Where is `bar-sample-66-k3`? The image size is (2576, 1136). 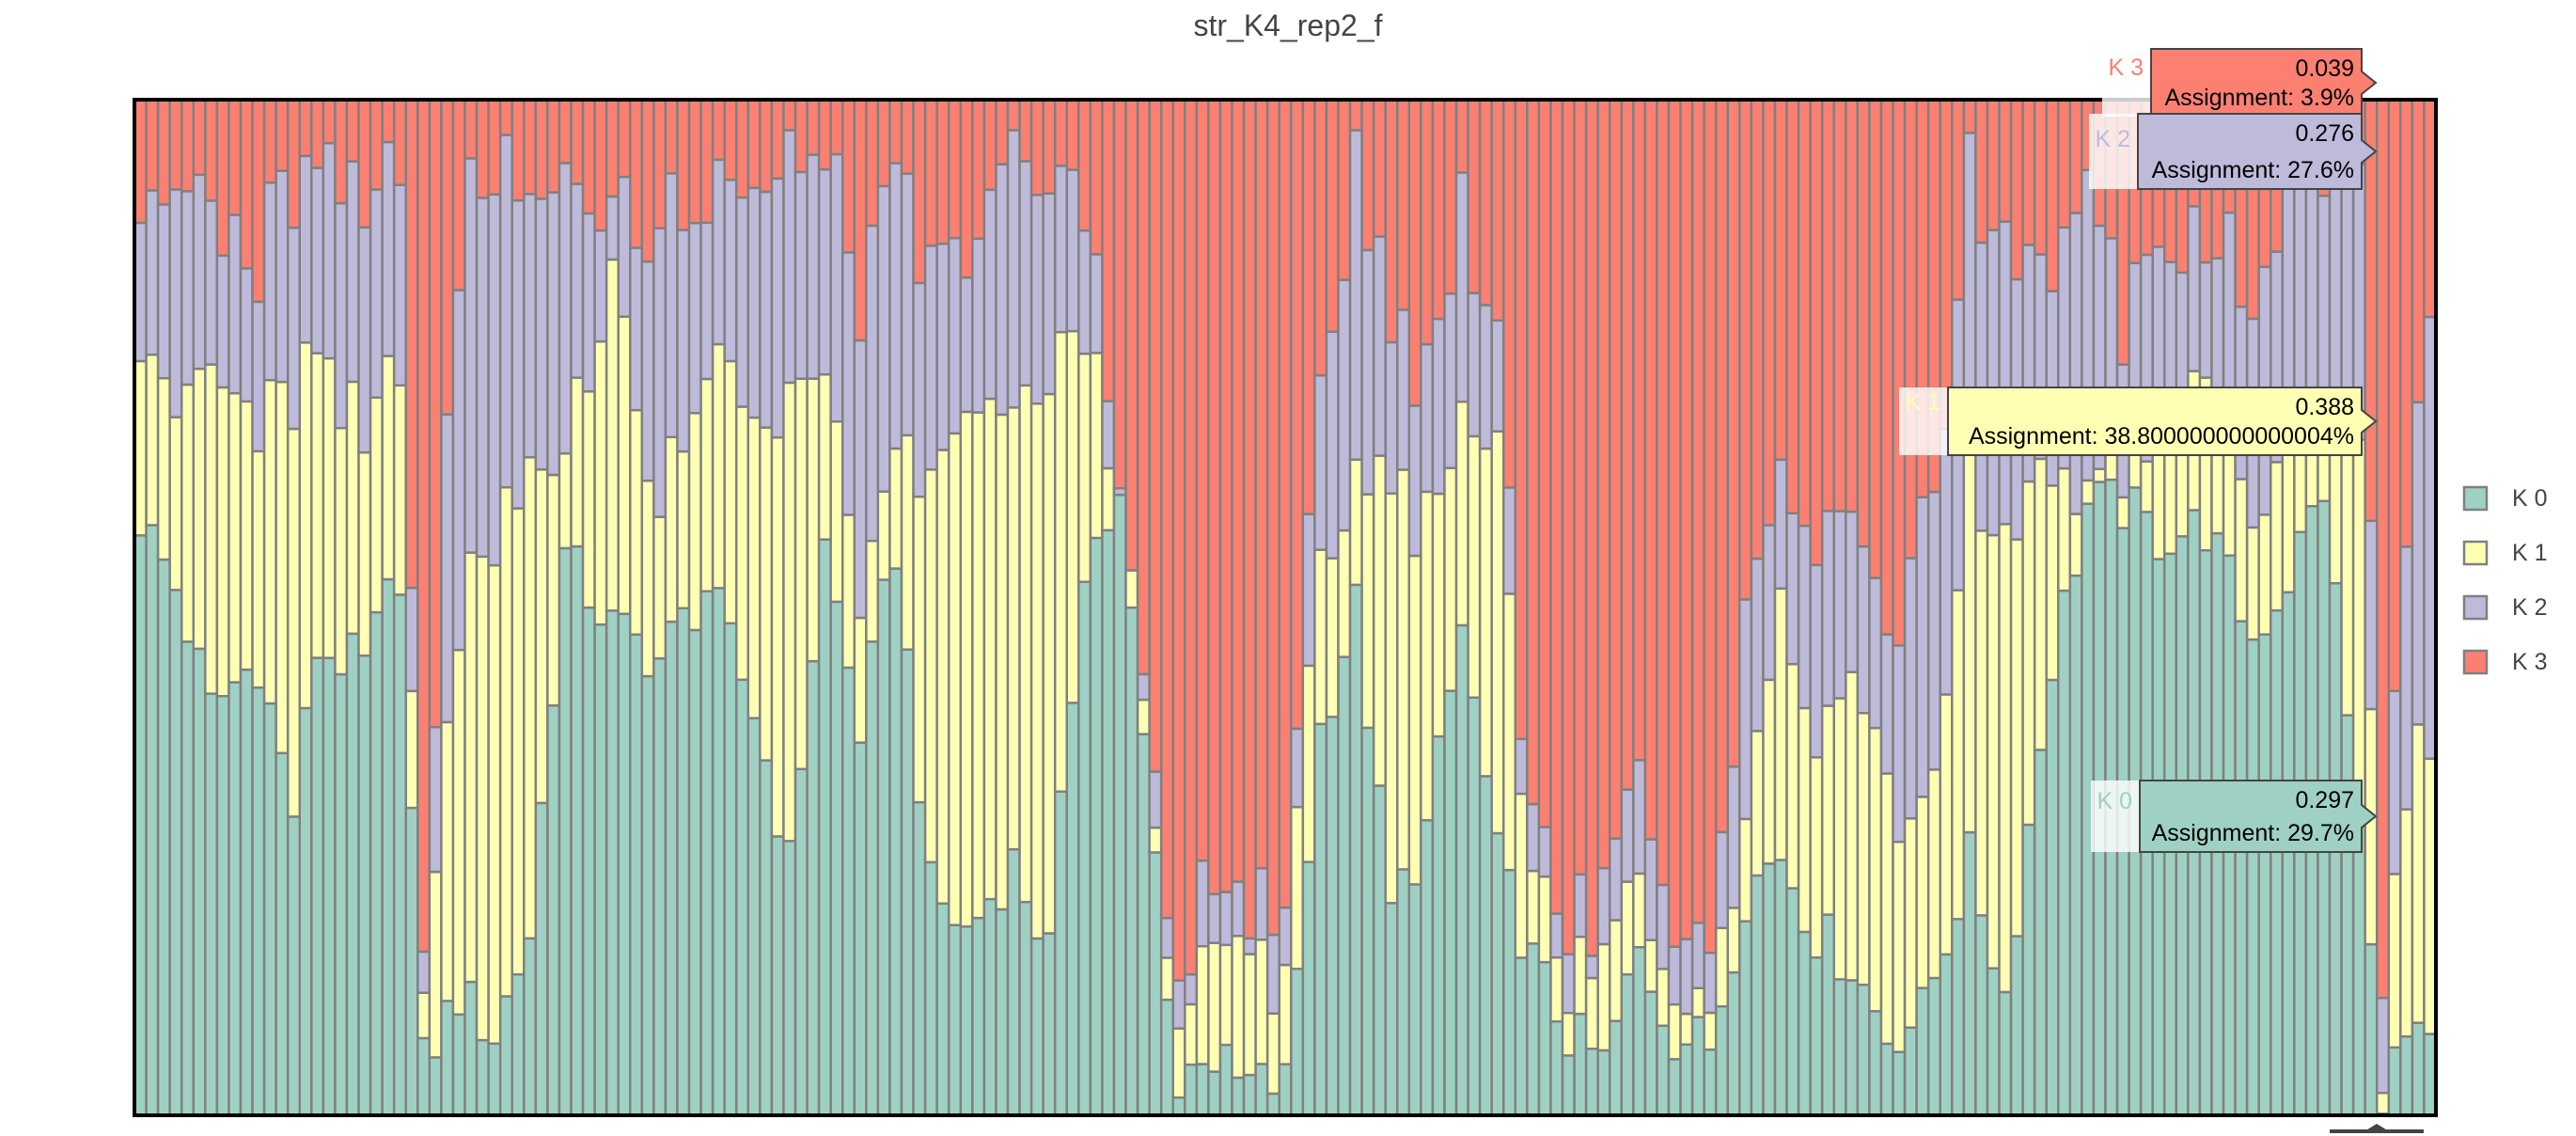
bar-sample-66-k3 is located at coordinates (920, 191).